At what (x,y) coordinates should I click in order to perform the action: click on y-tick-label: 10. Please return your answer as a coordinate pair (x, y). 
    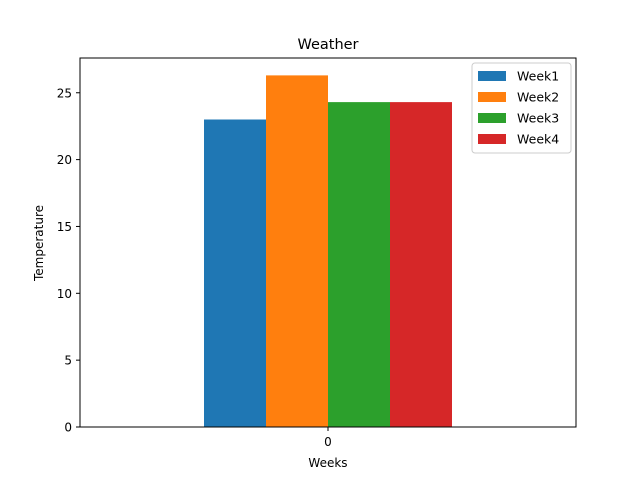
    Looking at the image, I should click on (64, 294).